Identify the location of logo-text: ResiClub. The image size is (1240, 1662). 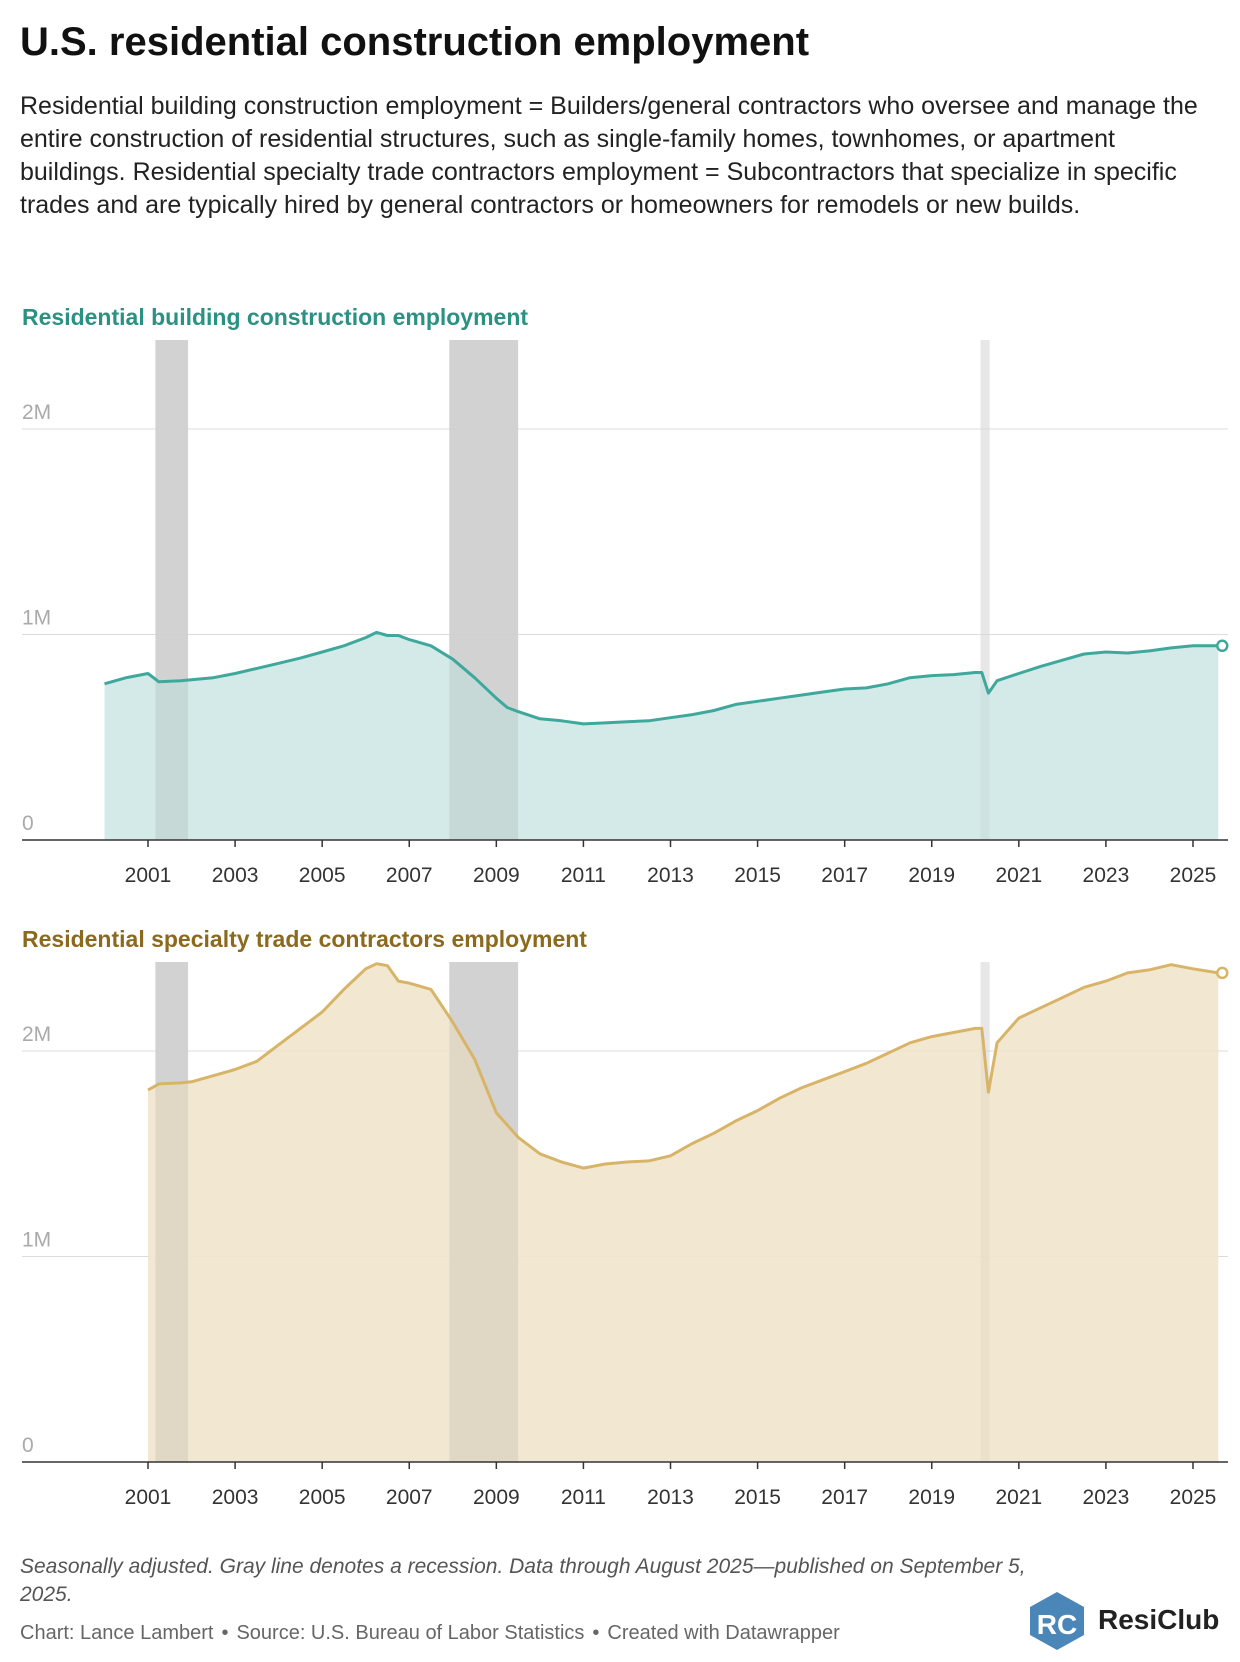
(1159, 1619).